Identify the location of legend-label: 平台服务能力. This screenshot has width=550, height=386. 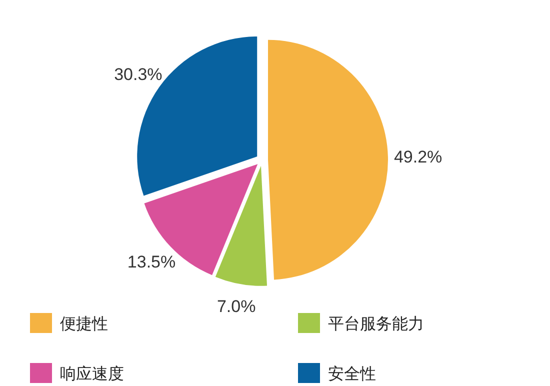
(376, 324).